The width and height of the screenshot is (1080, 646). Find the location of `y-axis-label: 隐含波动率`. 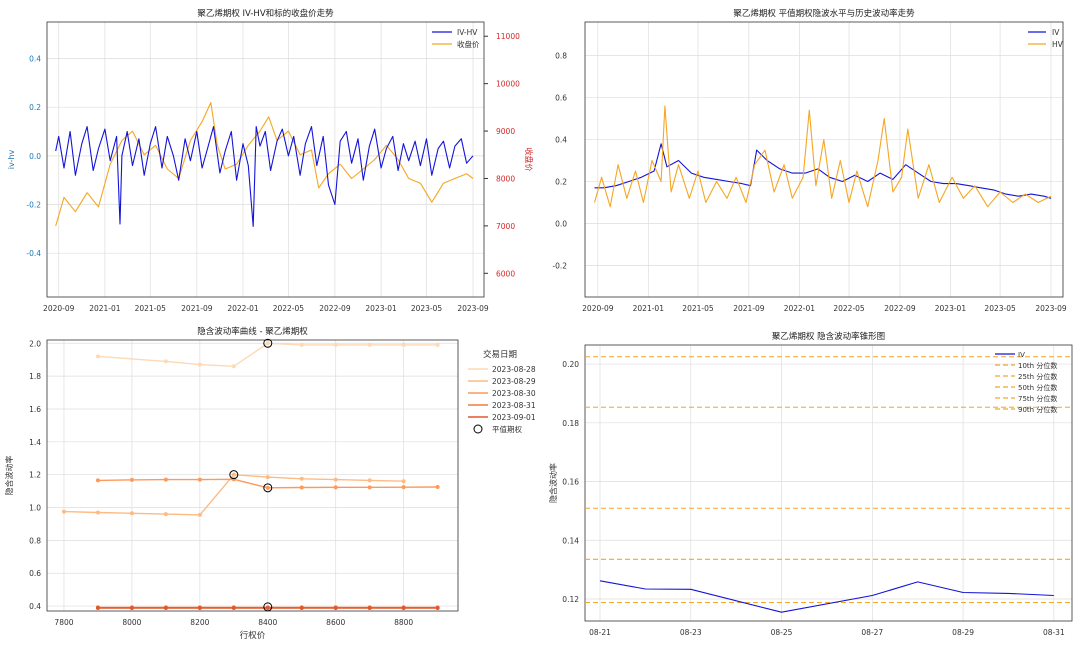

y-axis-label: 隐含波动率 is located at coordinates (9, 476).